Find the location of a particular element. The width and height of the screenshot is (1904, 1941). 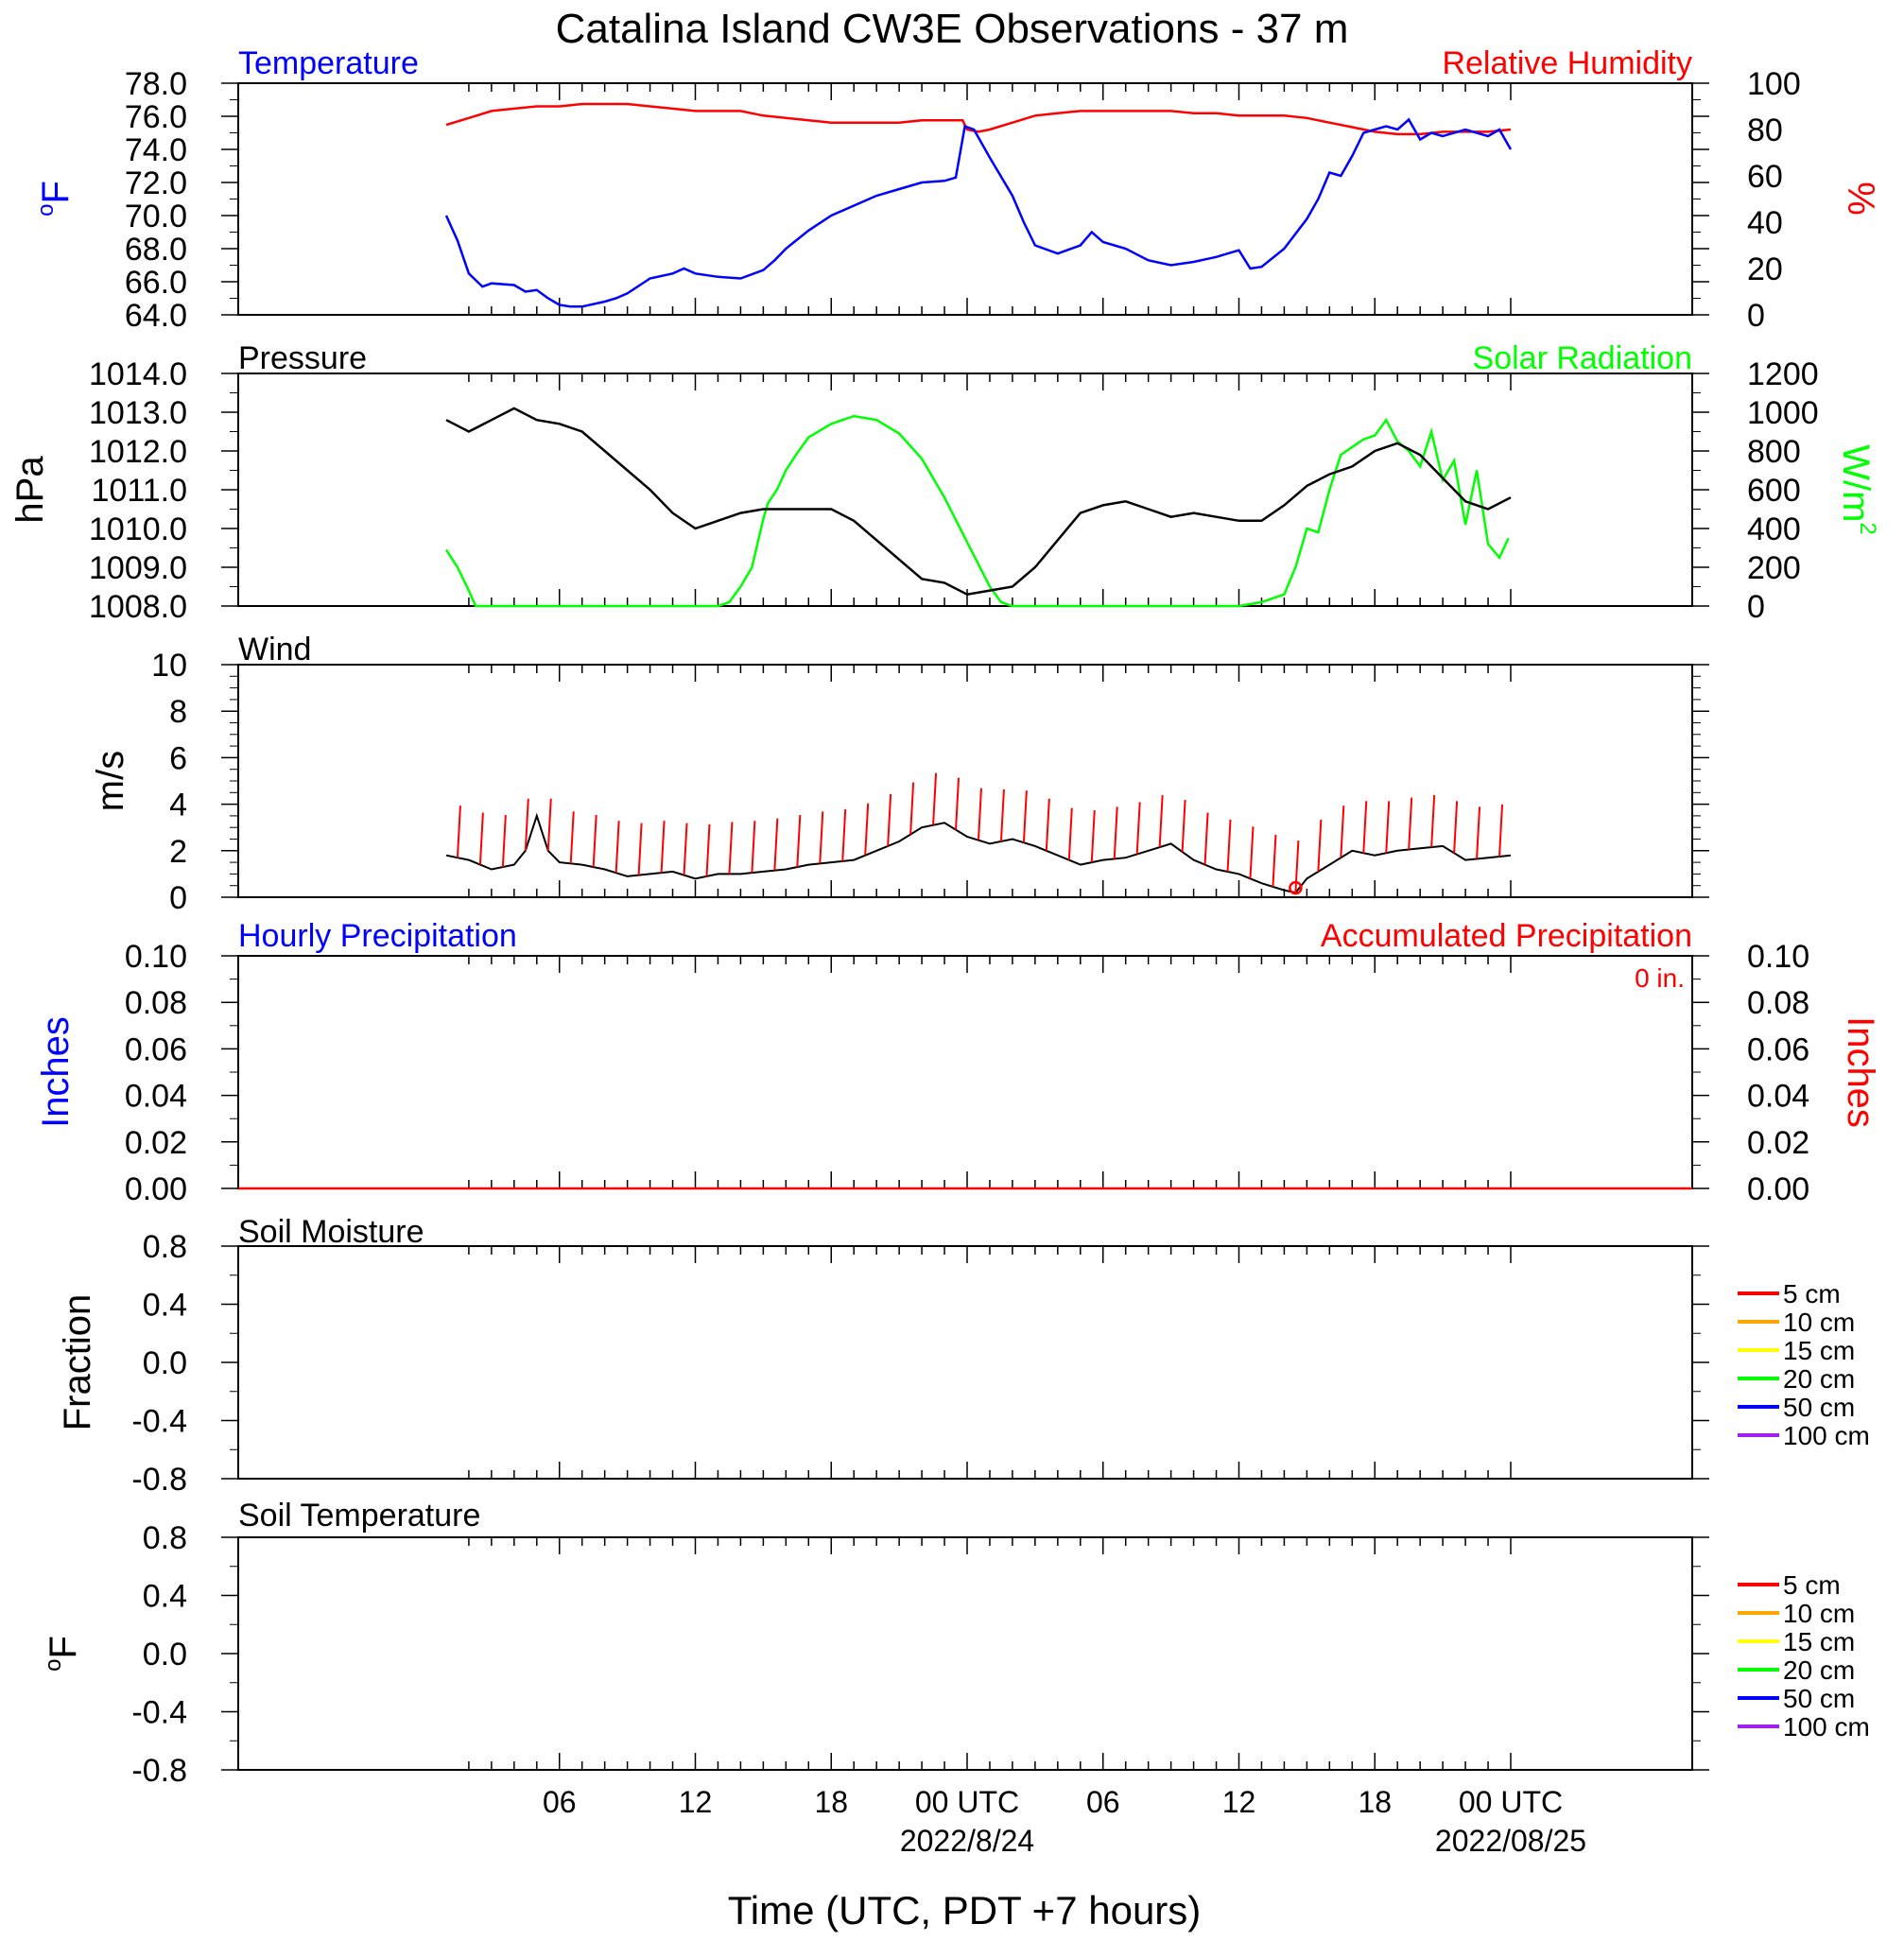

soil-moisture-legend-label: 10 cm is located at coordinates (1819, 1323).